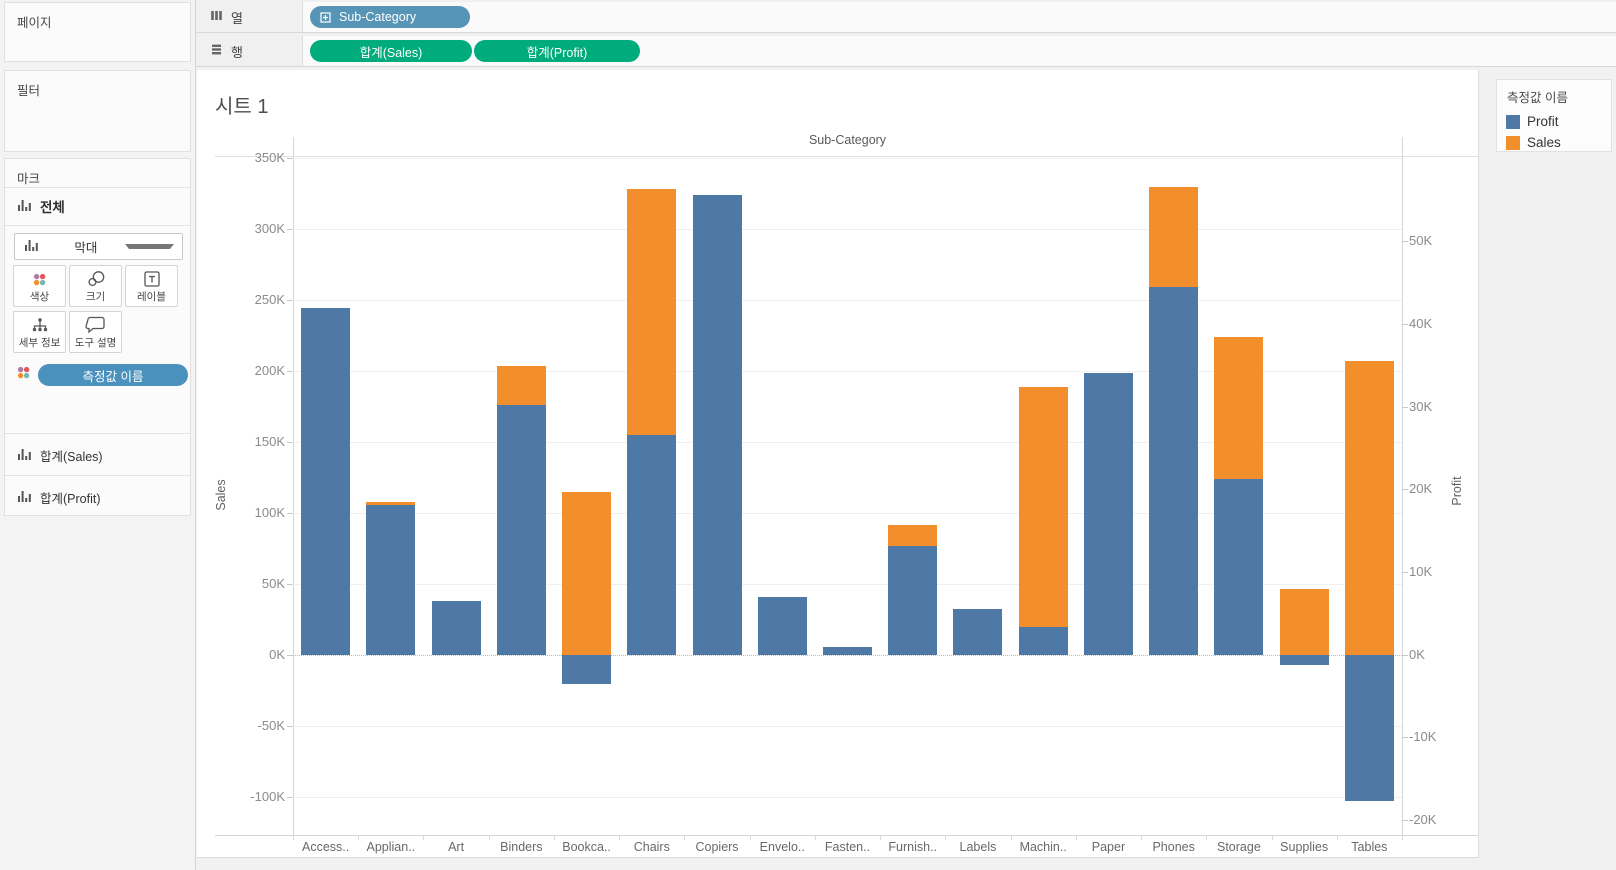  I want to click on left-tick-label: -50K, so click(271, 725).